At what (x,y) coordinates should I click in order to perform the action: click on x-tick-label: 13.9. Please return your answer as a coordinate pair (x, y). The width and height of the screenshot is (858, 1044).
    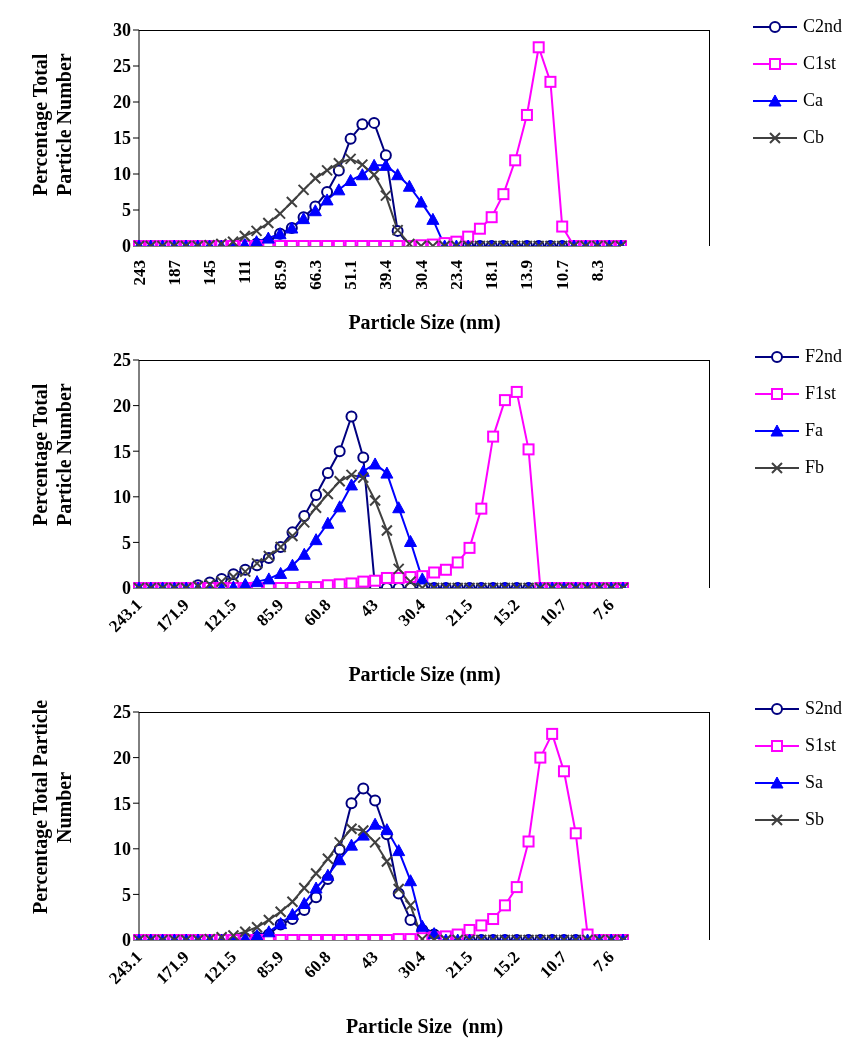
    Looking at the image, I should click on (527, 275).